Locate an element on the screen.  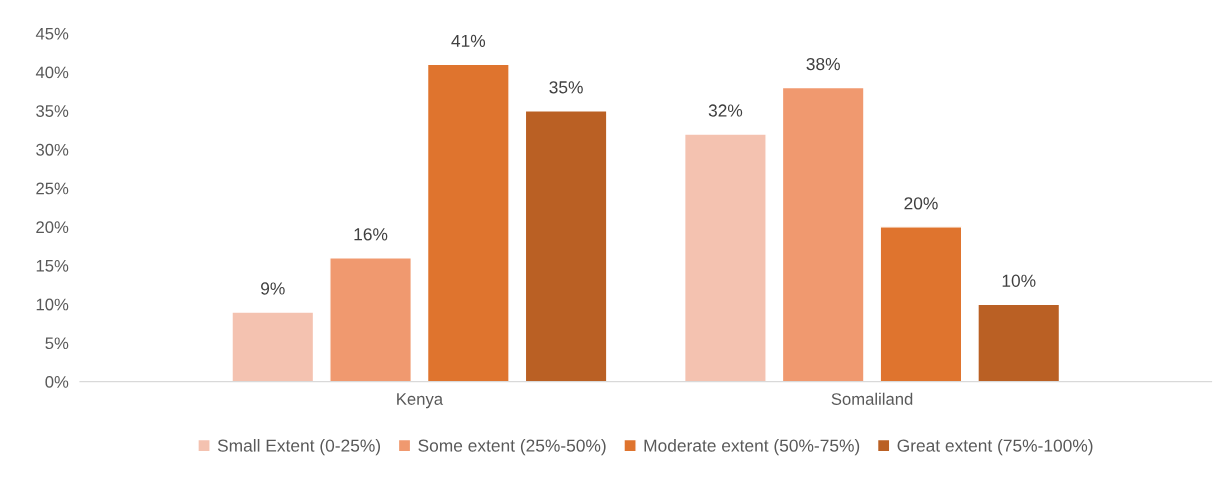
data-label: 41% is located at coordinates (468, 40).